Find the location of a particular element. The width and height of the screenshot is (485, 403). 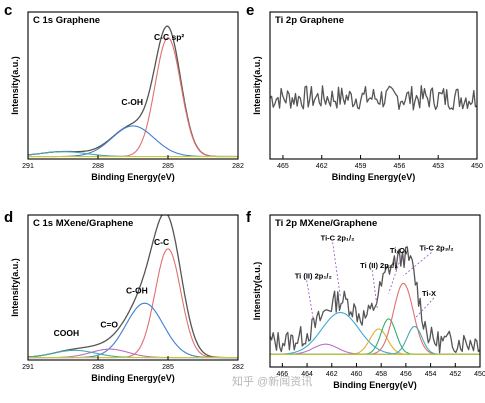

panel-letter: f is located at coordinates (249, 217).